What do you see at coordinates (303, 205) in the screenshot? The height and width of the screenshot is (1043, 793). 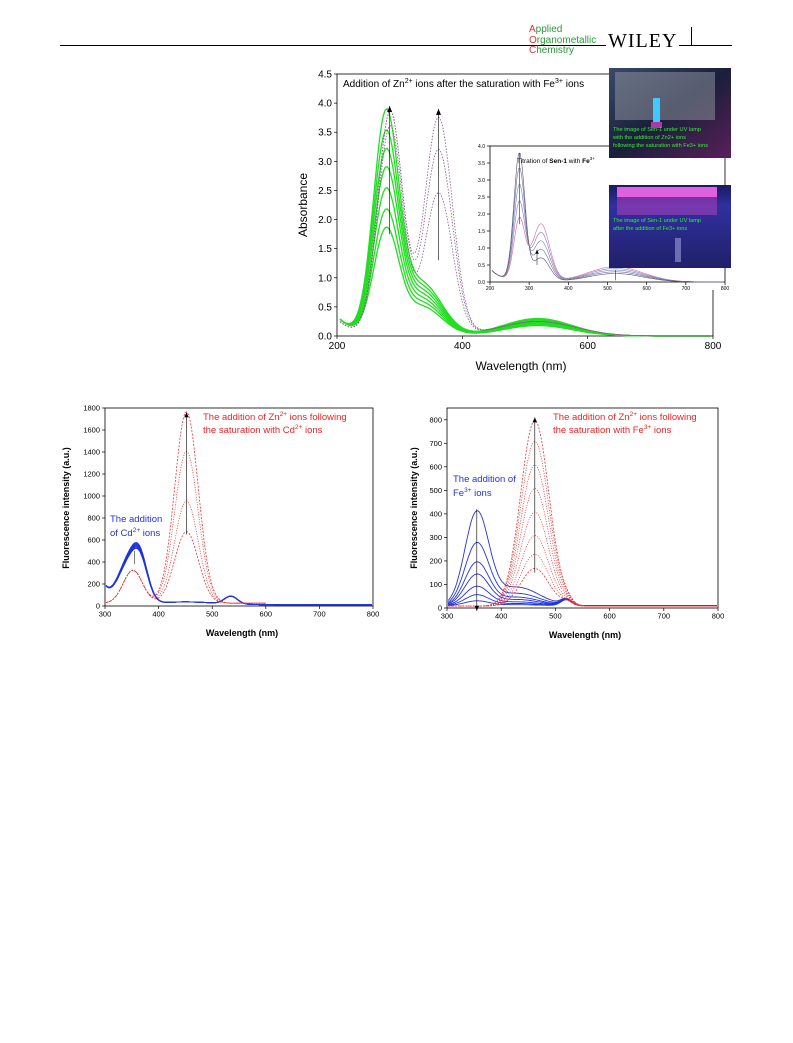 I see `uv-y-axis-label: Absorbance` at bounding box center [303, 205].